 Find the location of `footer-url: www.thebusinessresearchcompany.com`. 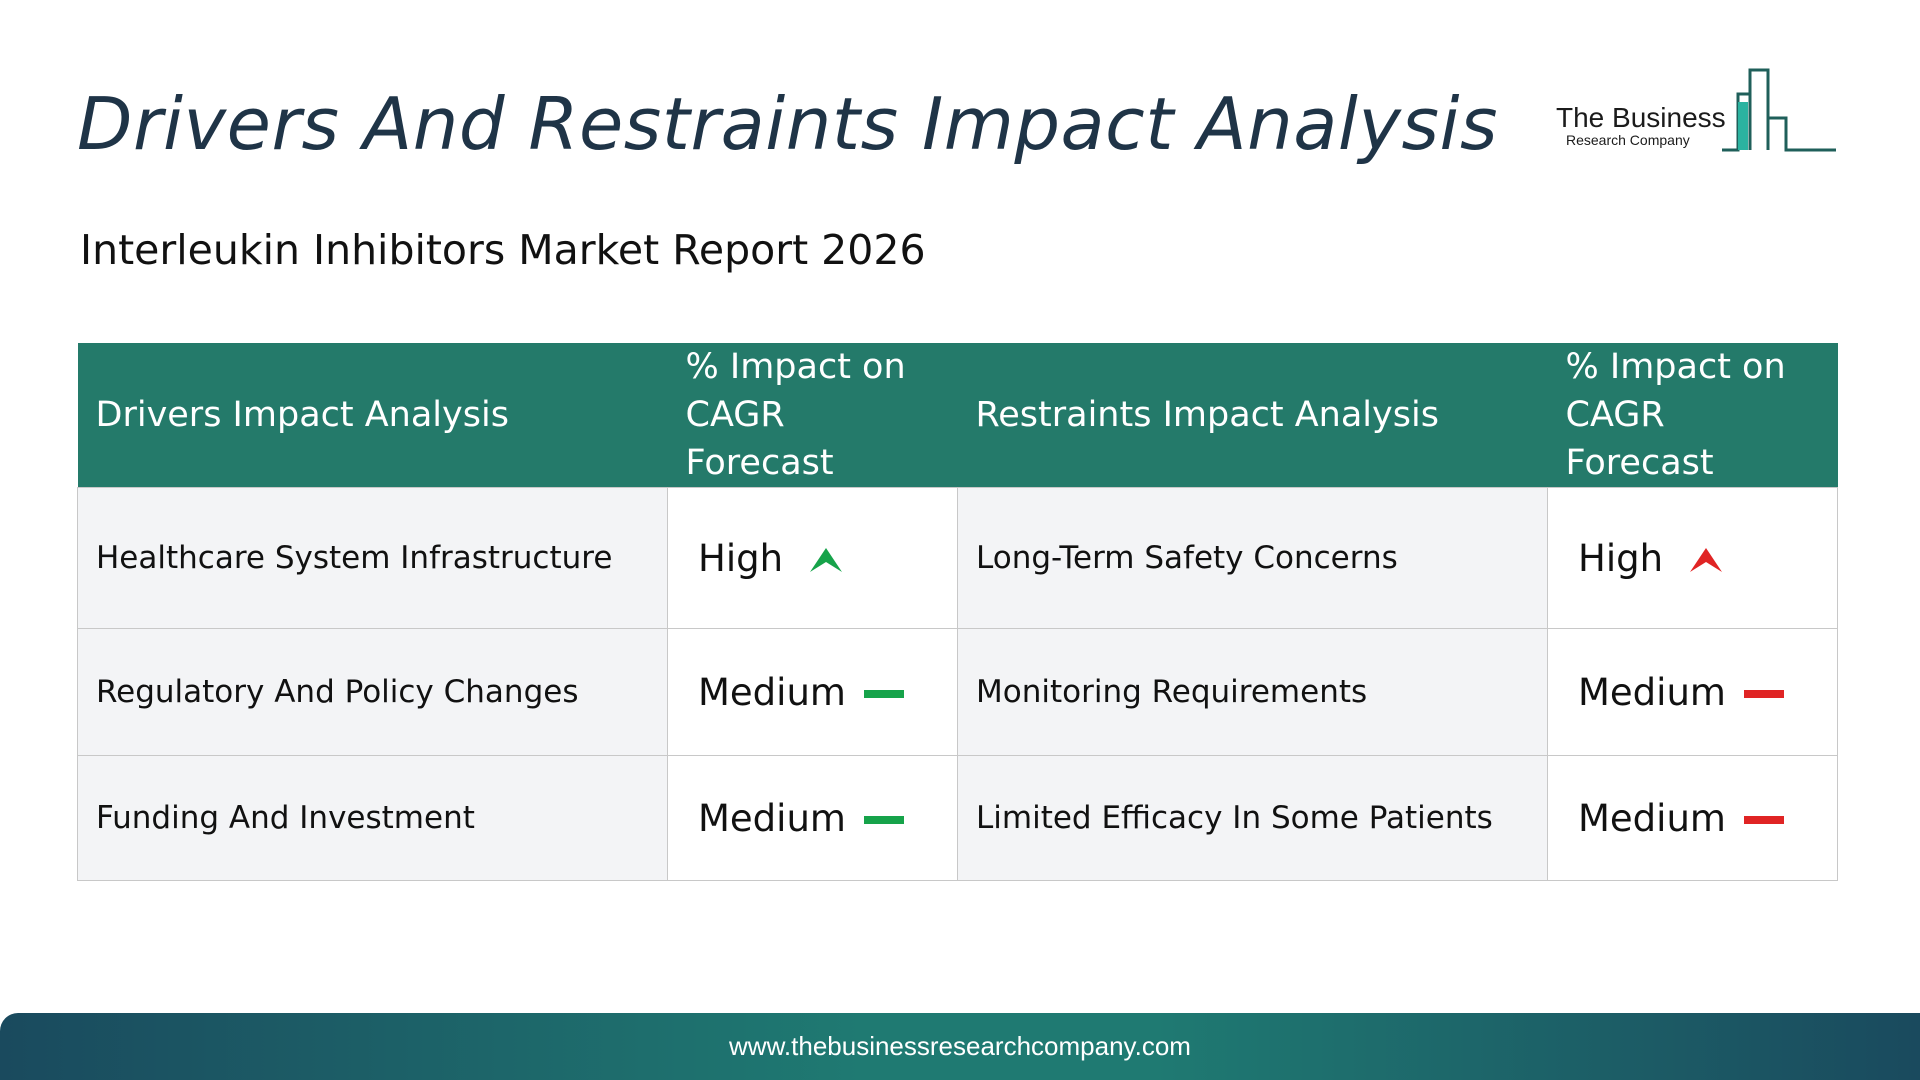

footer-url: www.thebusinessresearchcompany.com is located at coordinates (960, 1046).